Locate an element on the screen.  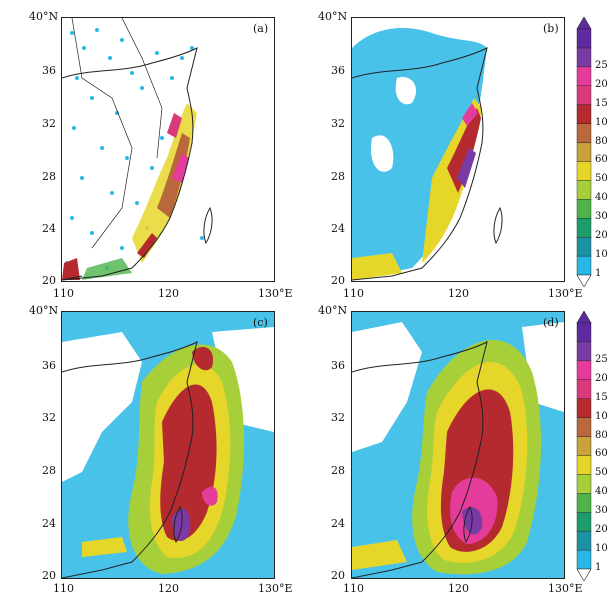
colorbar-tick-label: 10 is located at coordinates (601, 549).